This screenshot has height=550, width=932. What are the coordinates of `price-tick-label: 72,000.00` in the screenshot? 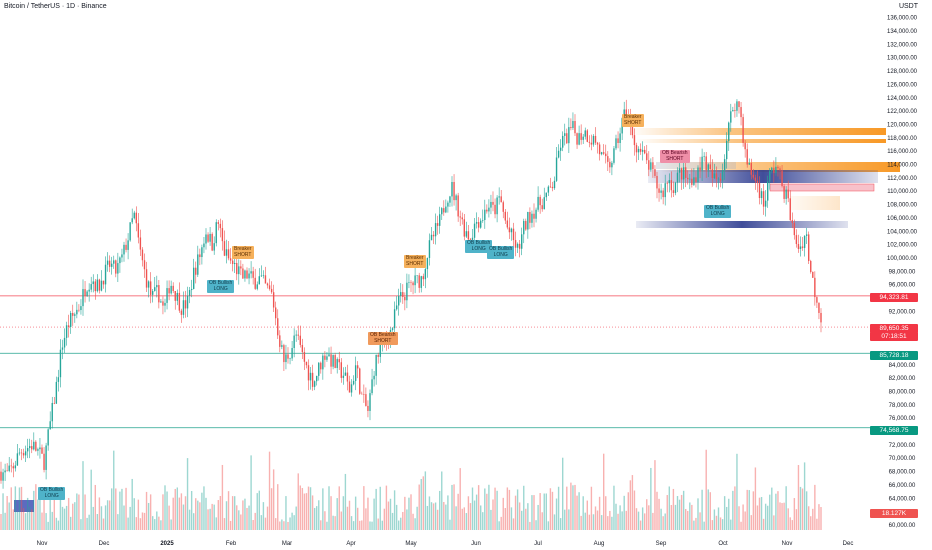 It's located at (902, 446).